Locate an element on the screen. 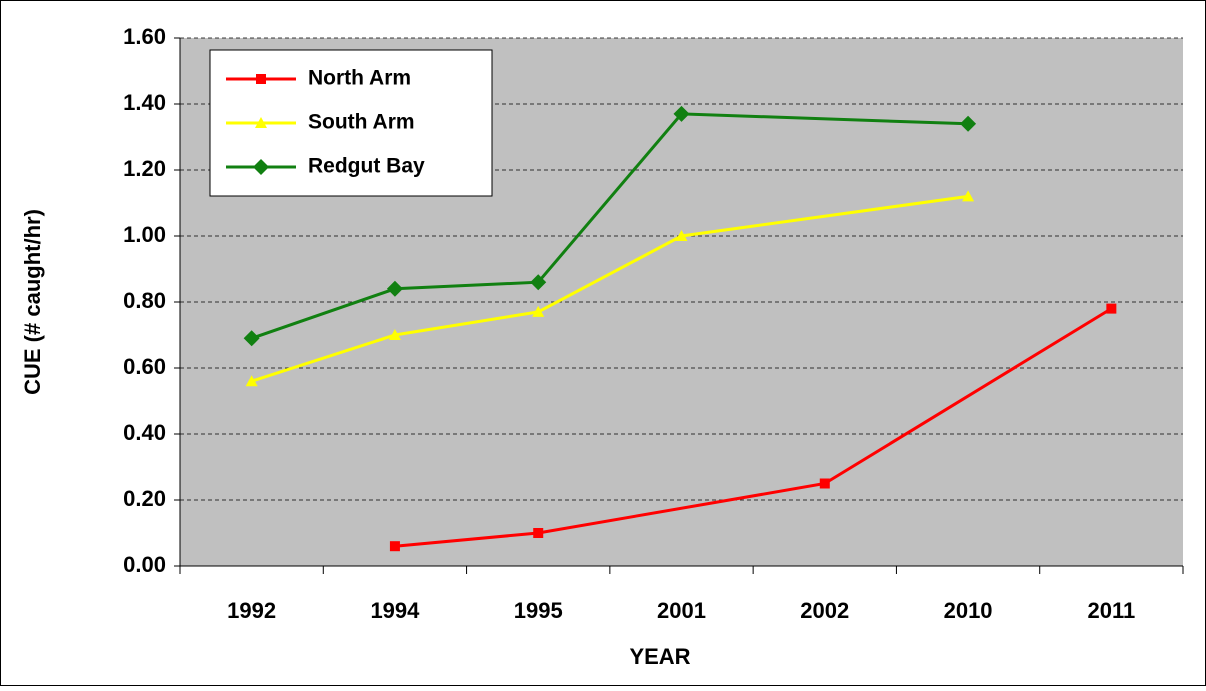 This screenshot has width=1206, height=691. legend-label: South Arm is located at coordinates (361, 122).